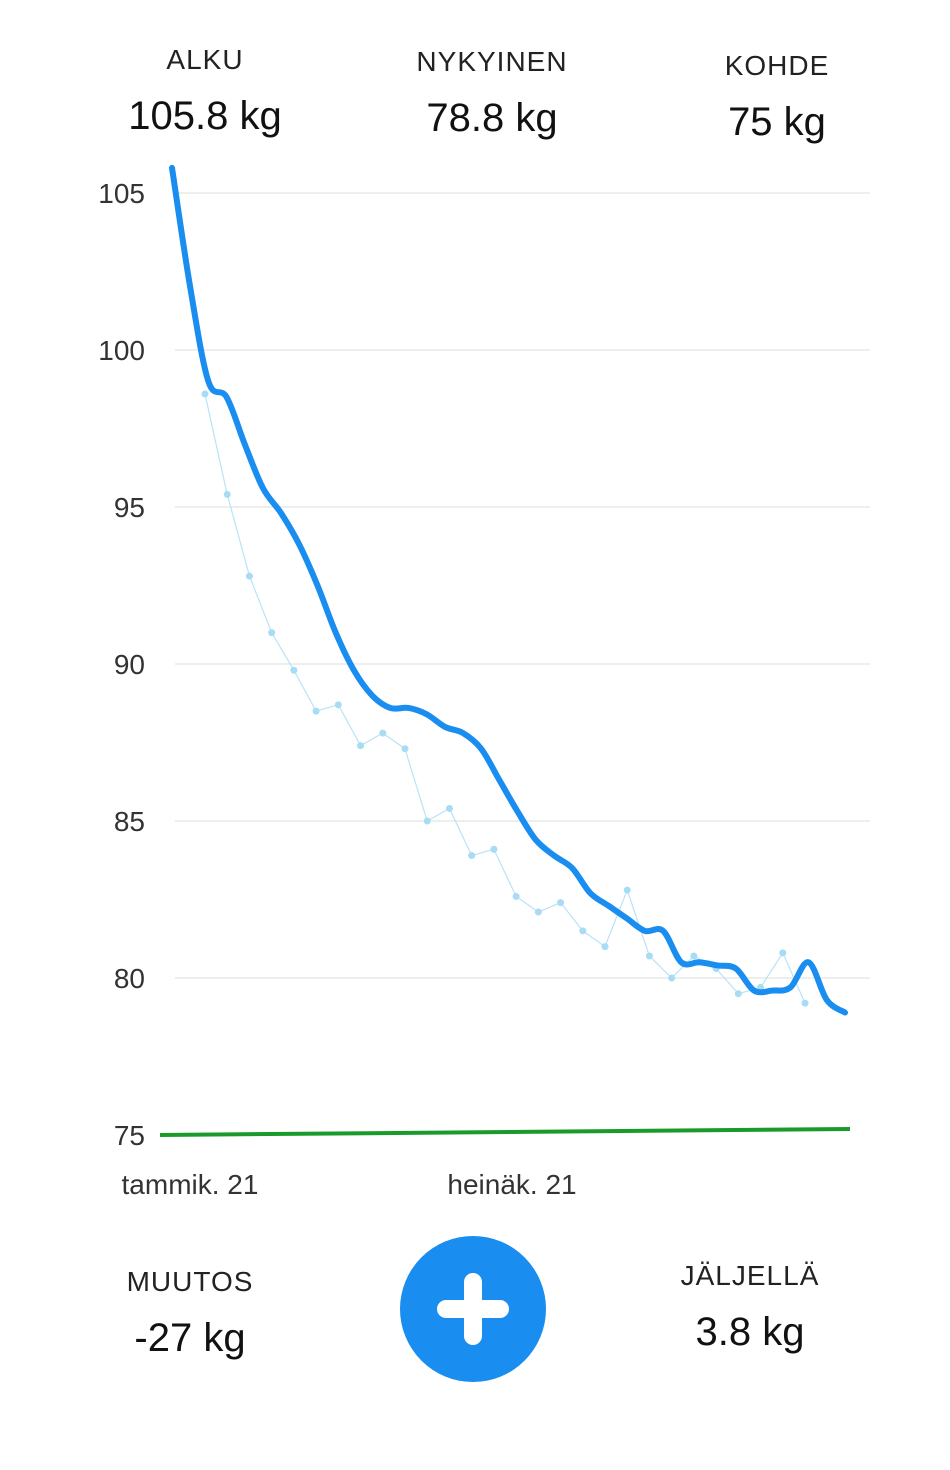 The width and height of the screenshot is (950, 1470). What do you see at coordinates (129, 978) in the screenshot?
I see `y-tick-label: 80` at bounding box center [129, 978].